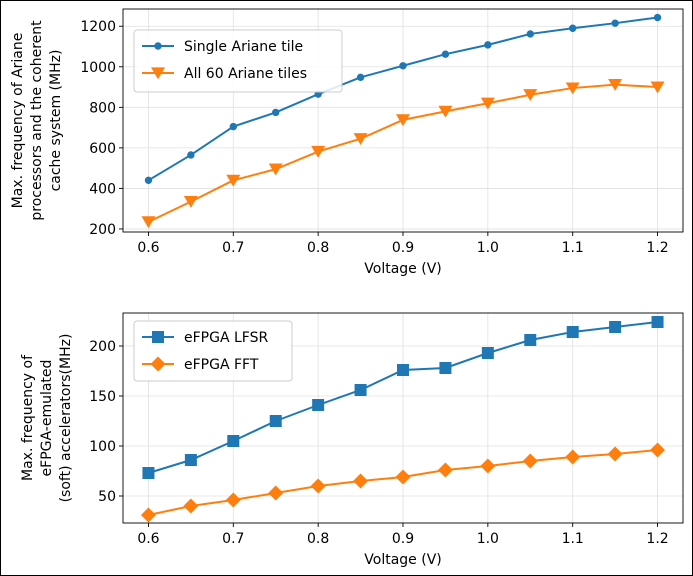 The height and width of the screenshot is (576, 693). Describe the element at coordinates (98, 27) in the screenshot. I see `y-tick-label: 1200` at that location.